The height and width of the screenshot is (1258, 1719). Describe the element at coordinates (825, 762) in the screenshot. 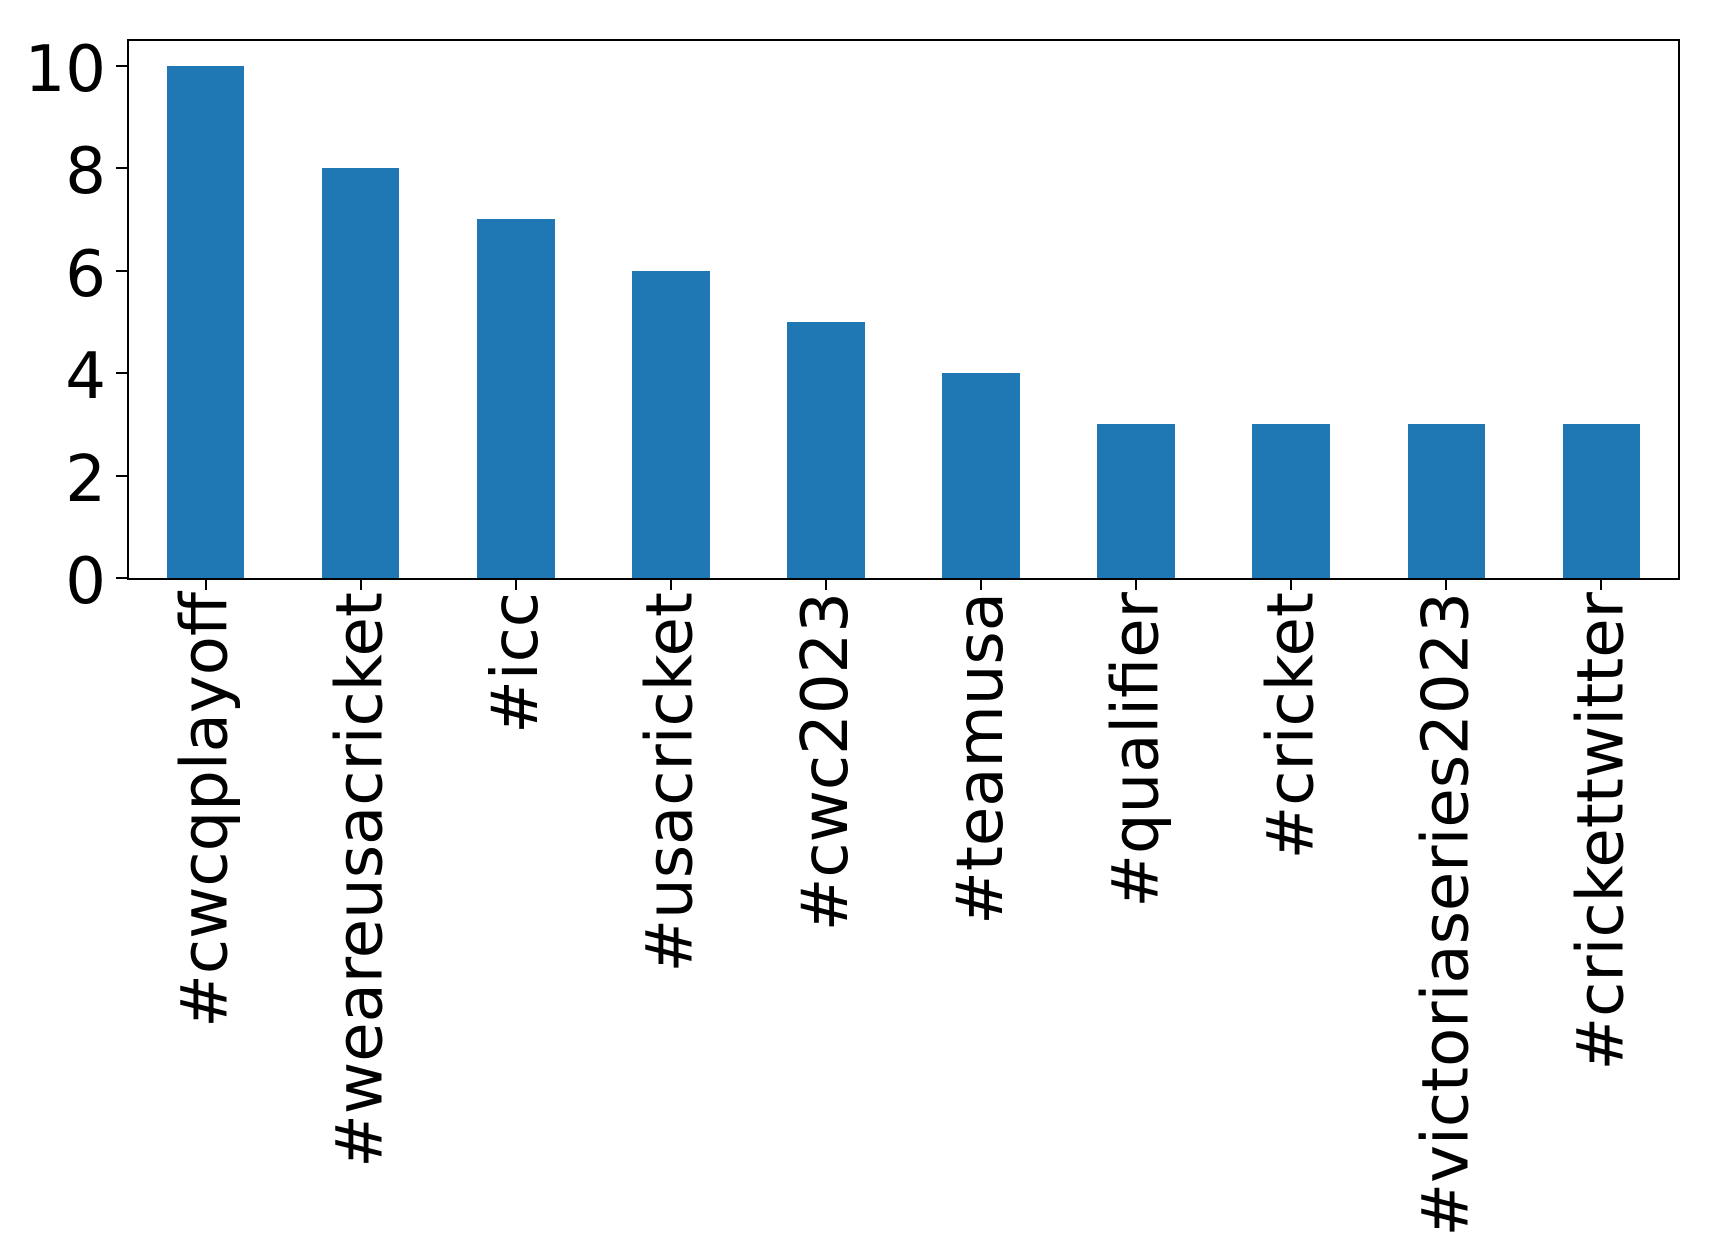

I see `x-axis-tick-label: #cwc2023` at that location.